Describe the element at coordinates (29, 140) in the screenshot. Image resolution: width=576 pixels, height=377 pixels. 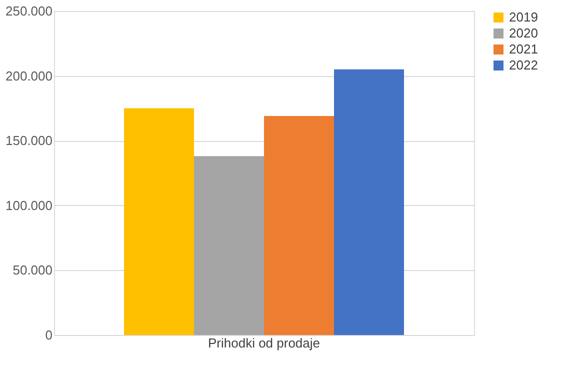
I see `y-tick-label: 150.000` at that location.